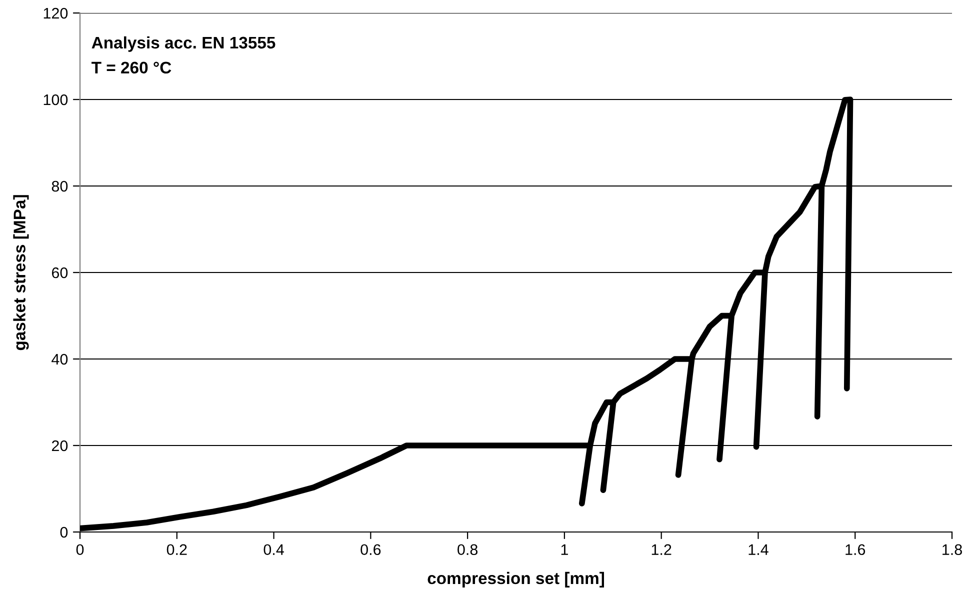 This screenshot has width=965, height=604. Describe the element at coordinates (758, 549) in the screenshot. I see `x-tick-label: 1.4` at that location.